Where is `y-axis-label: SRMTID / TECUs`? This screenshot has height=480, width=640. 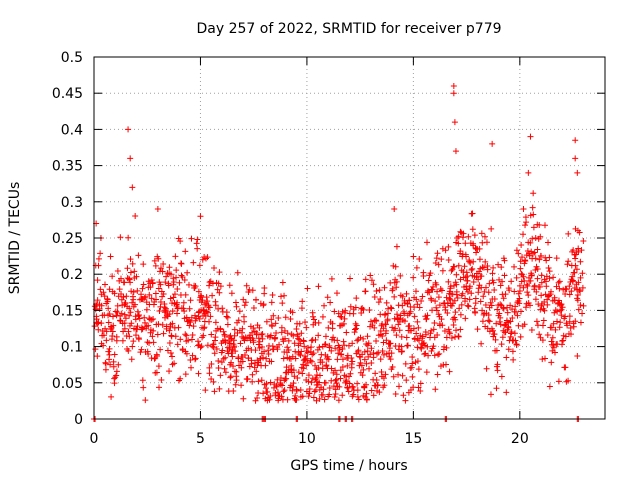 y-axis-label: SRMTID / TECUs is located at coordinates (15, 238).